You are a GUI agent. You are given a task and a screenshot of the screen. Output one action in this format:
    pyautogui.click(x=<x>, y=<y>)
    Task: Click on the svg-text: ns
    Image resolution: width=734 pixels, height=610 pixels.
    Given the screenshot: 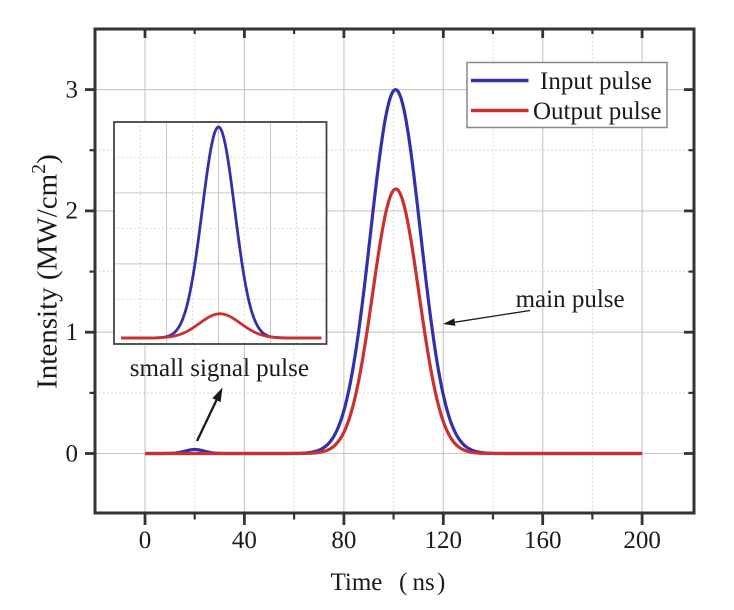 What is the action you would take?
    pyautogui.click(x=424, y=582)
    